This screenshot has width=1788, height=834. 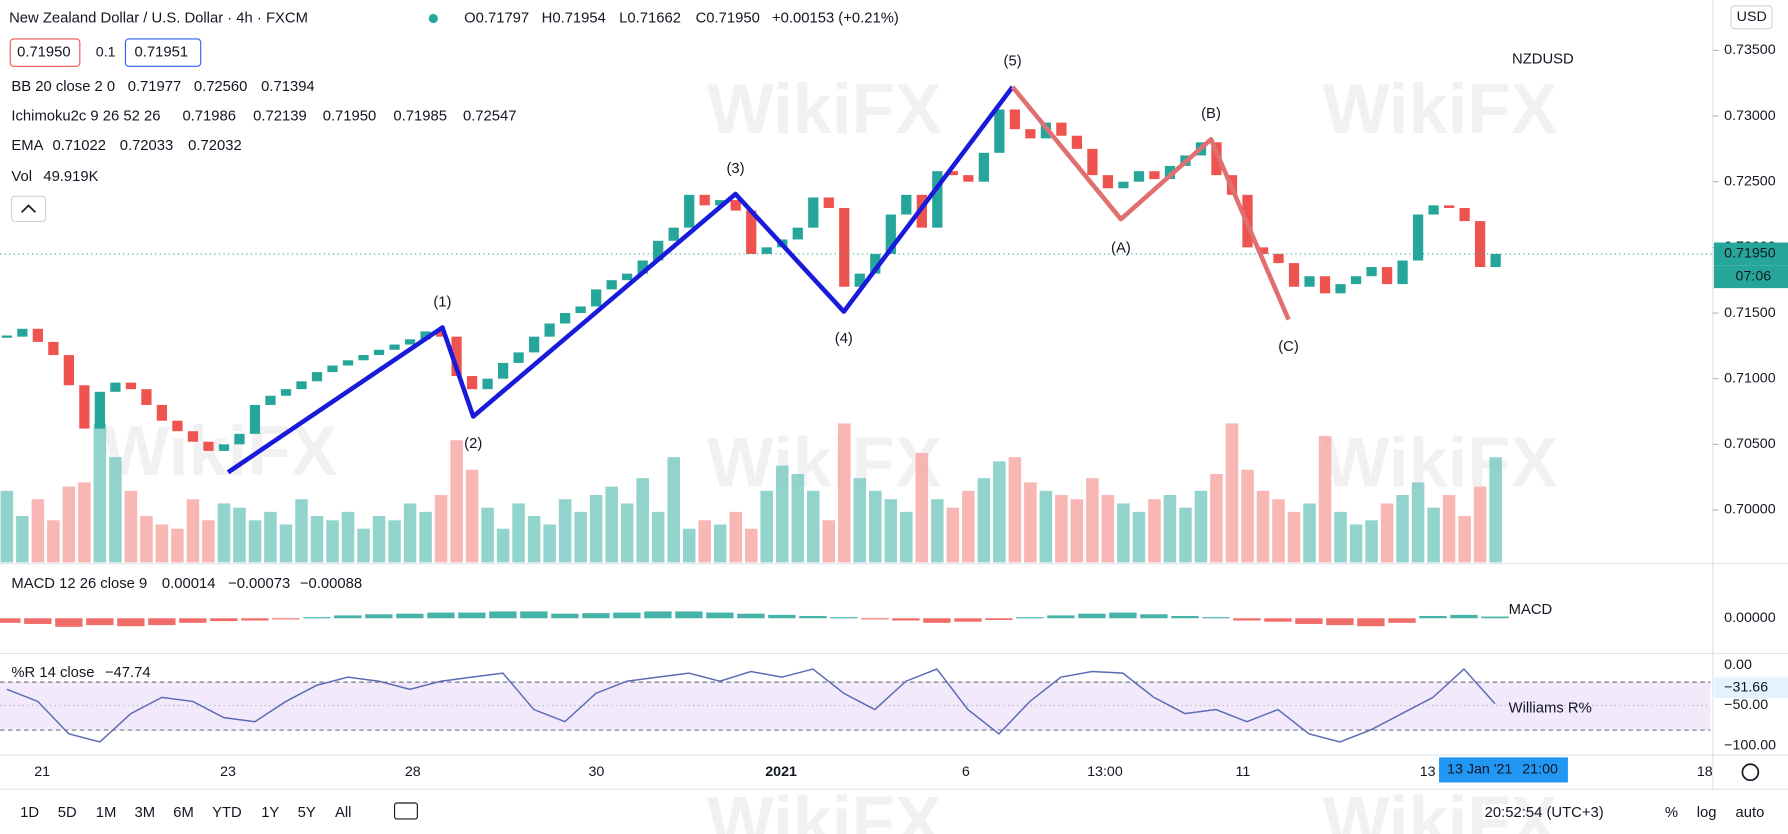 What do you see at coordinates (1750, 746) in the screenshot?
I see `y-tick-label: −100.00` at bounding box center [1750, 746].